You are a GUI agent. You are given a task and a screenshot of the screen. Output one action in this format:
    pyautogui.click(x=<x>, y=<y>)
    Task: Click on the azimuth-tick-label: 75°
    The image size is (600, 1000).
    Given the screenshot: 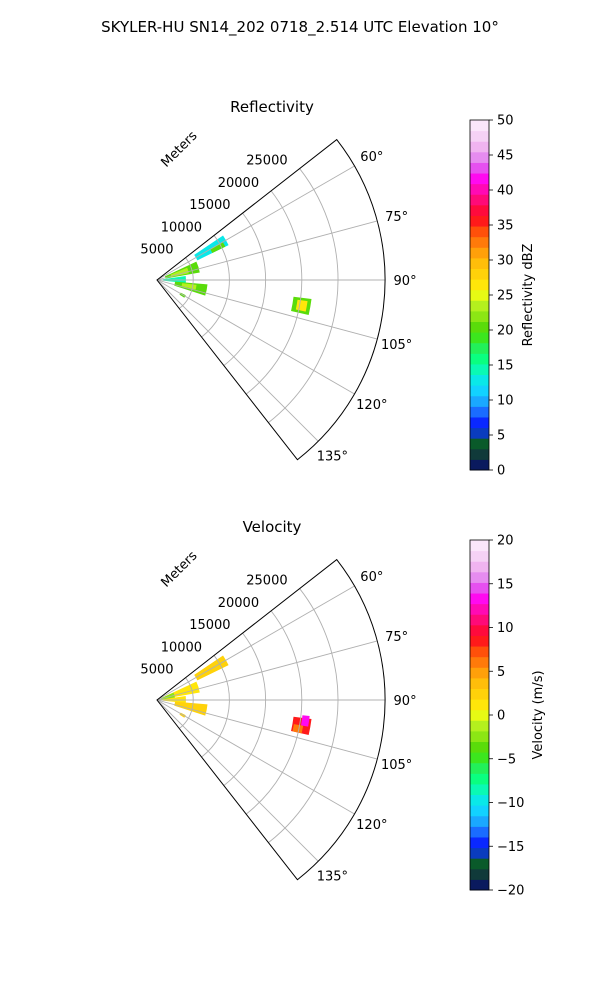 What is the action you would take?
    pyautogui.click(x=396, y=217)
    